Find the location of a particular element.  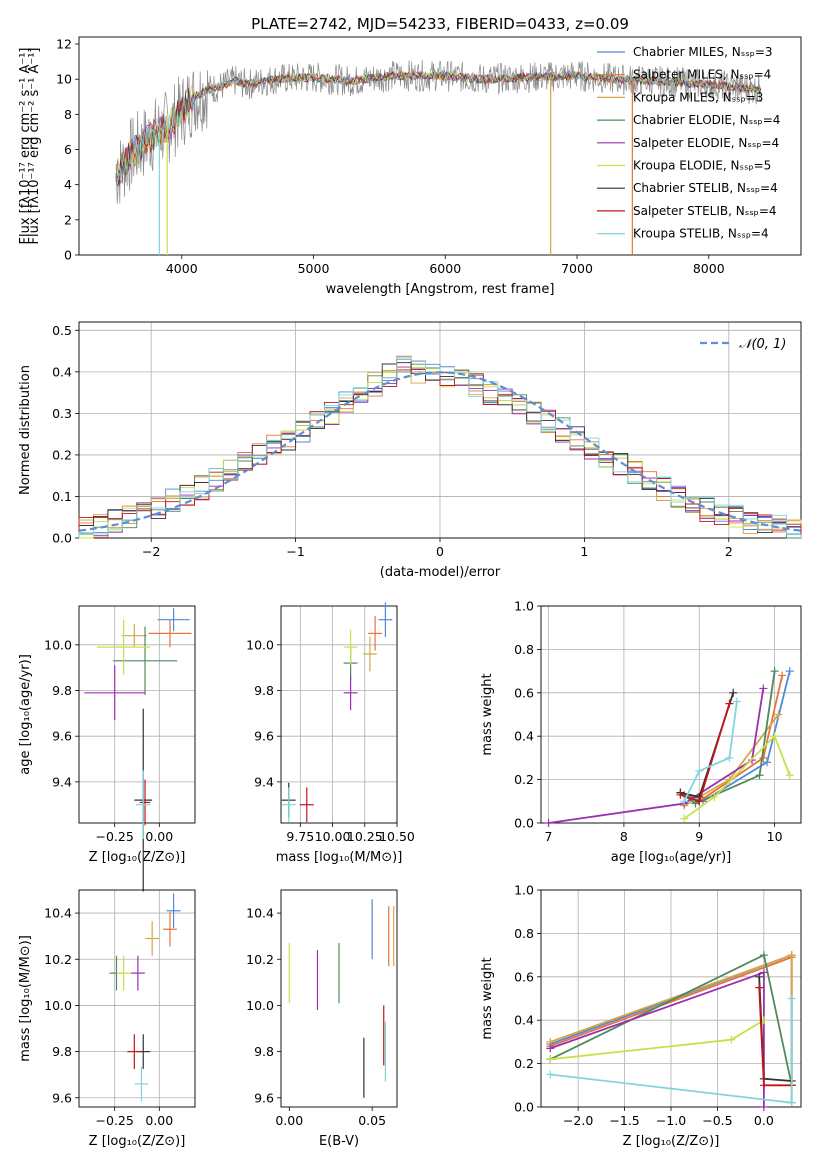

legend-label-5: Kroupa ELODIE, Nₛₛₚ=5 is located at coordinates (702, 166).